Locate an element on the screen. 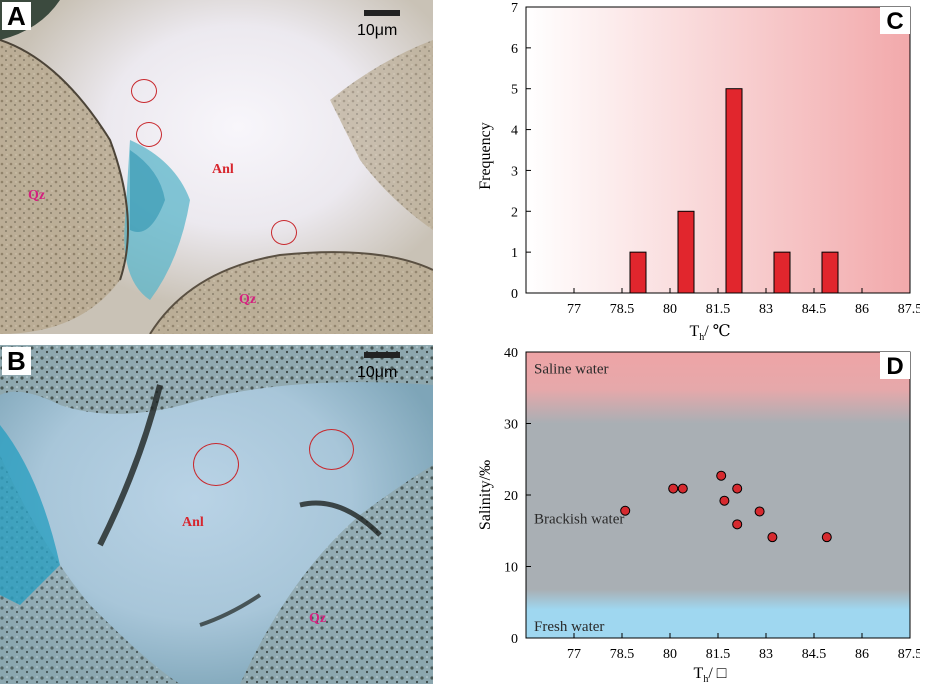 The image size is (941, 684). y-tick-label: 6 is located at coordinates (514, 49).